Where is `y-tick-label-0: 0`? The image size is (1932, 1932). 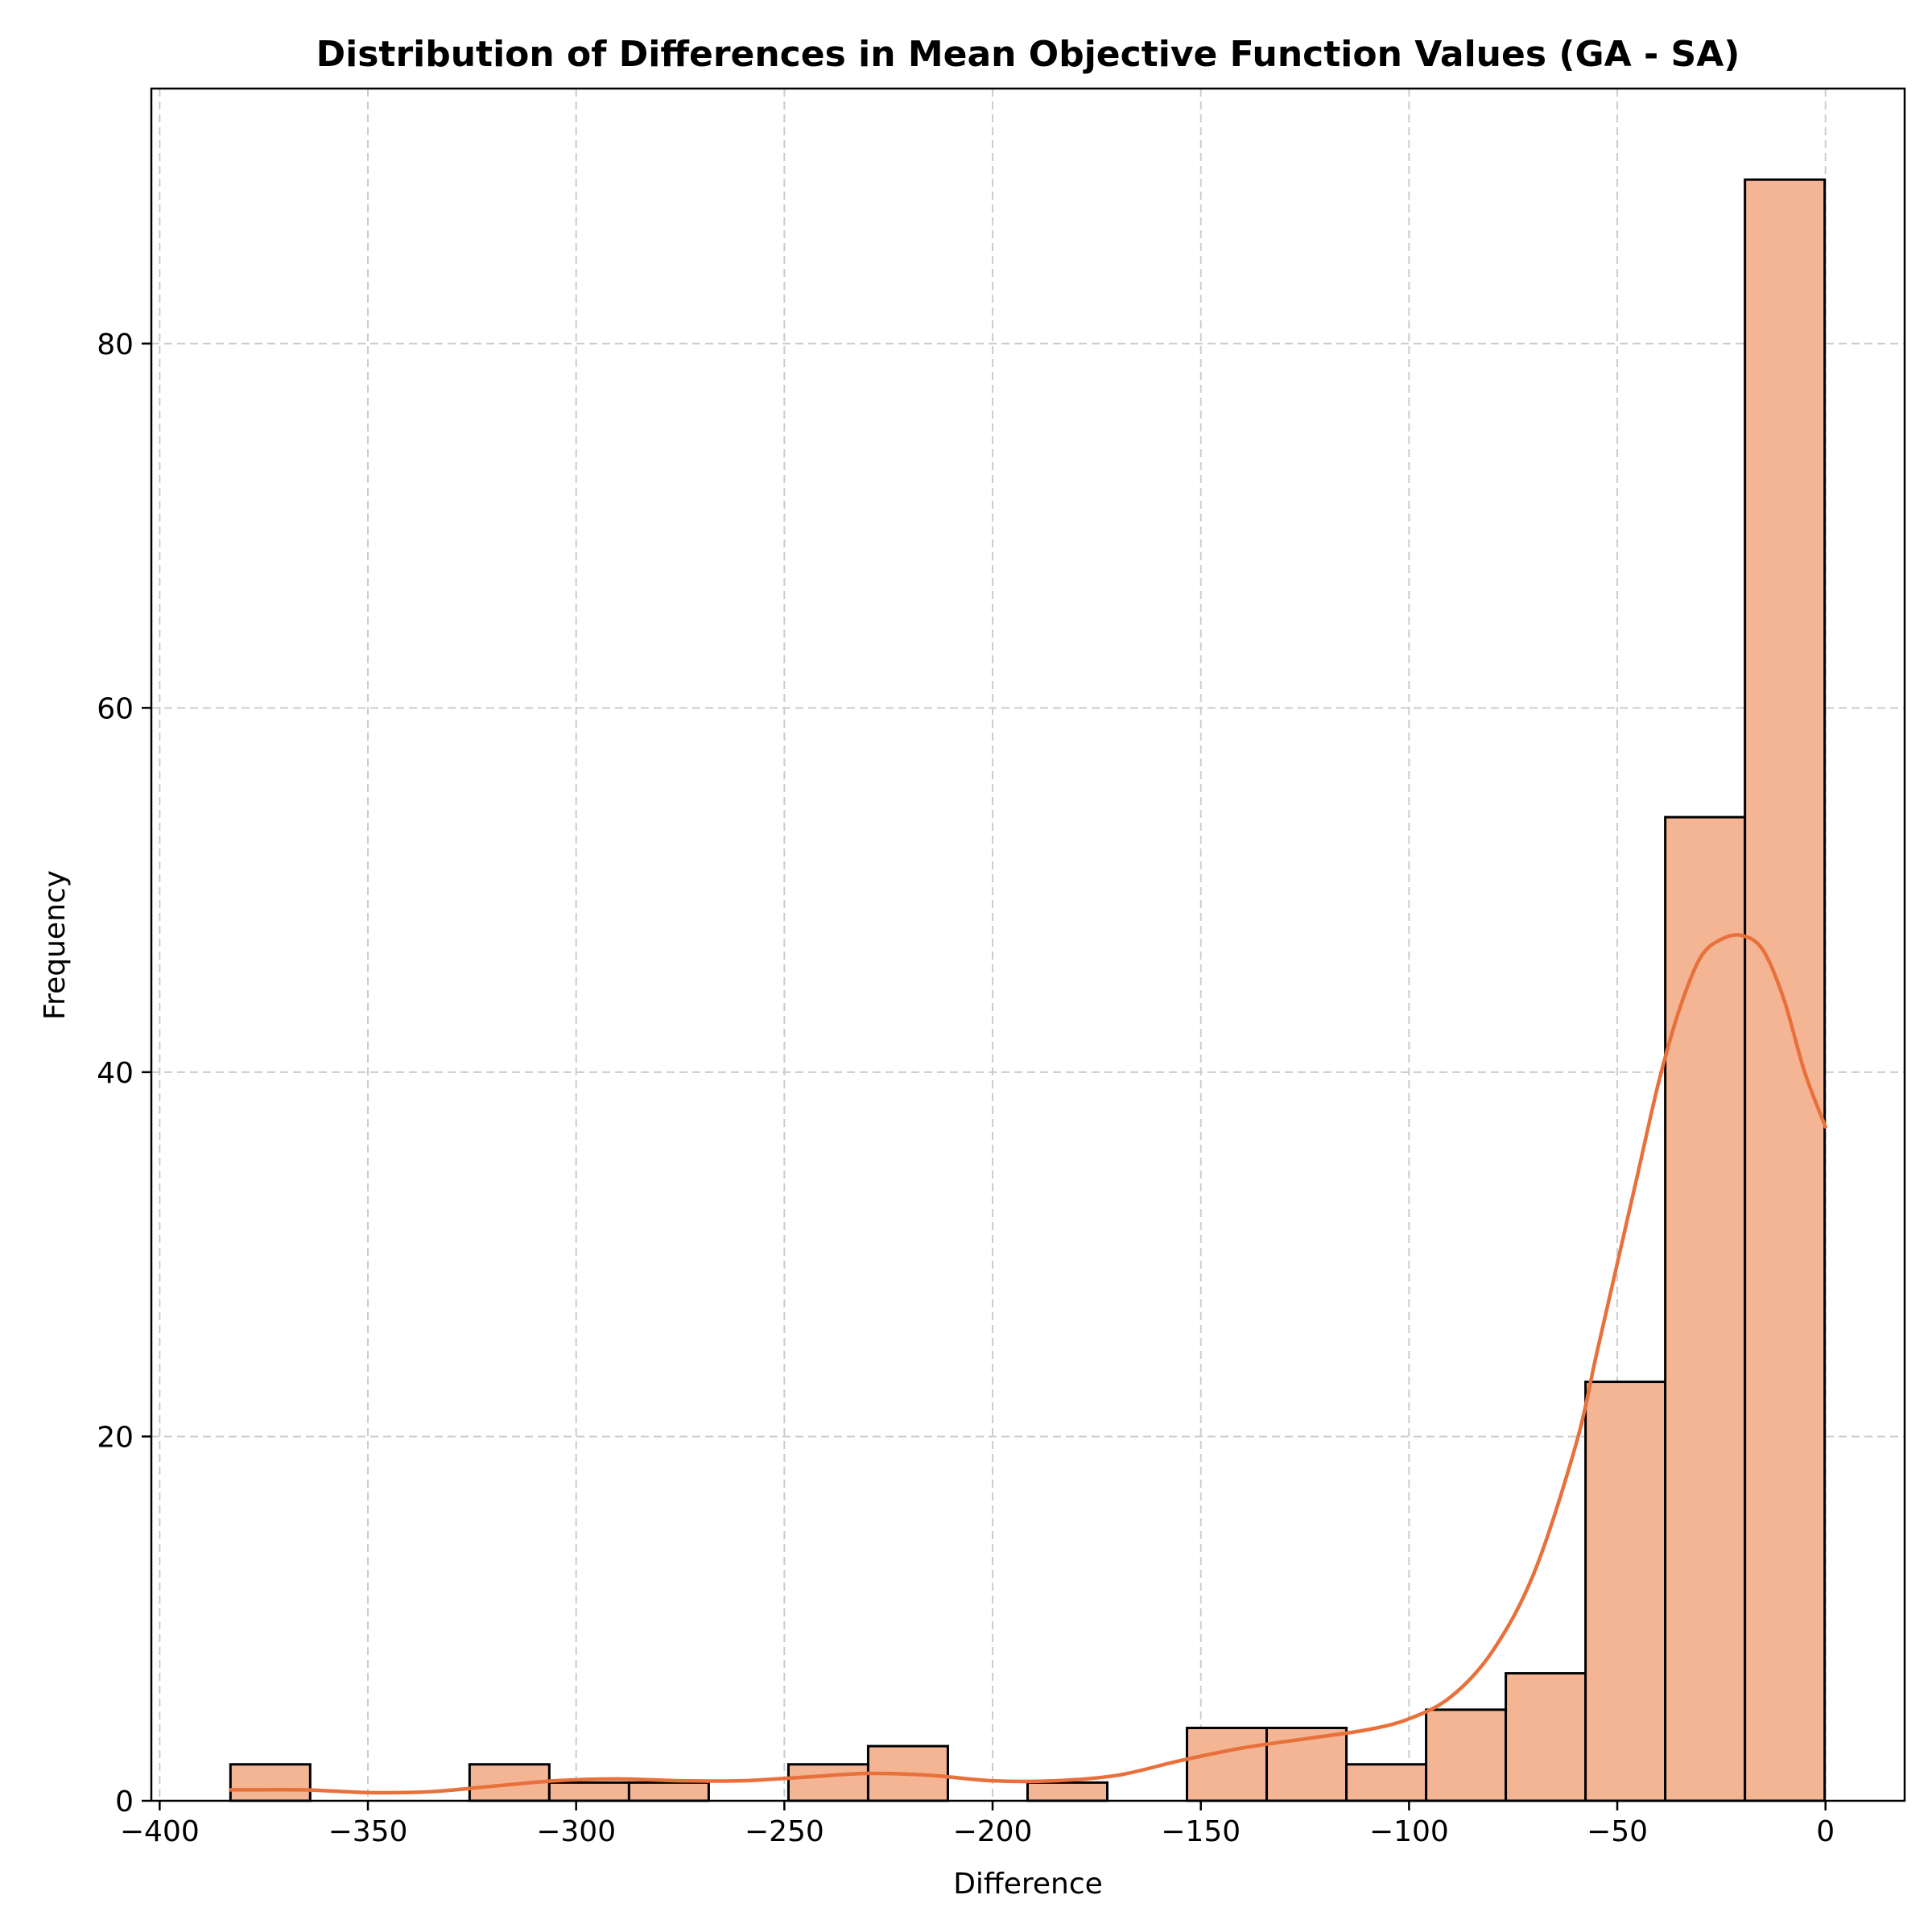 y-tick-label-0: 0 is located at coordinates (124, 1801).